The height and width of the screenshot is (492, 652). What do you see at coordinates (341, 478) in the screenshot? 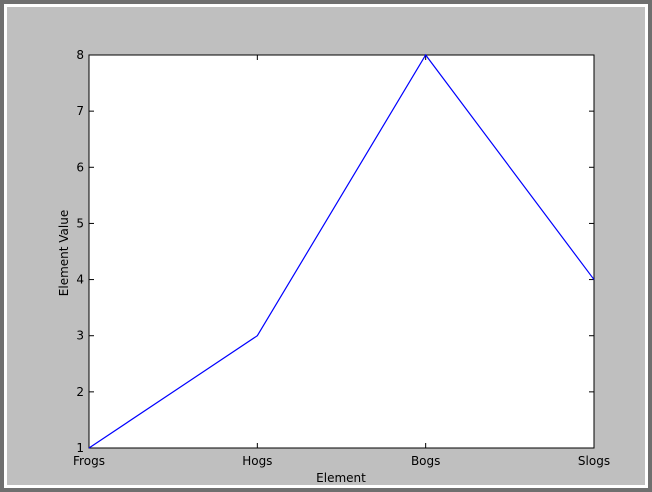
I see `x-axis-title: Element` at bounding box center [341, 478].